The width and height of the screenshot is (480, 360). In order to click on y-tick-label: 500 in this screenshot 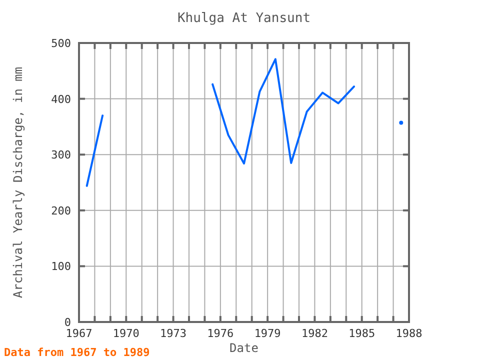, I will do `click(61, 43)`.